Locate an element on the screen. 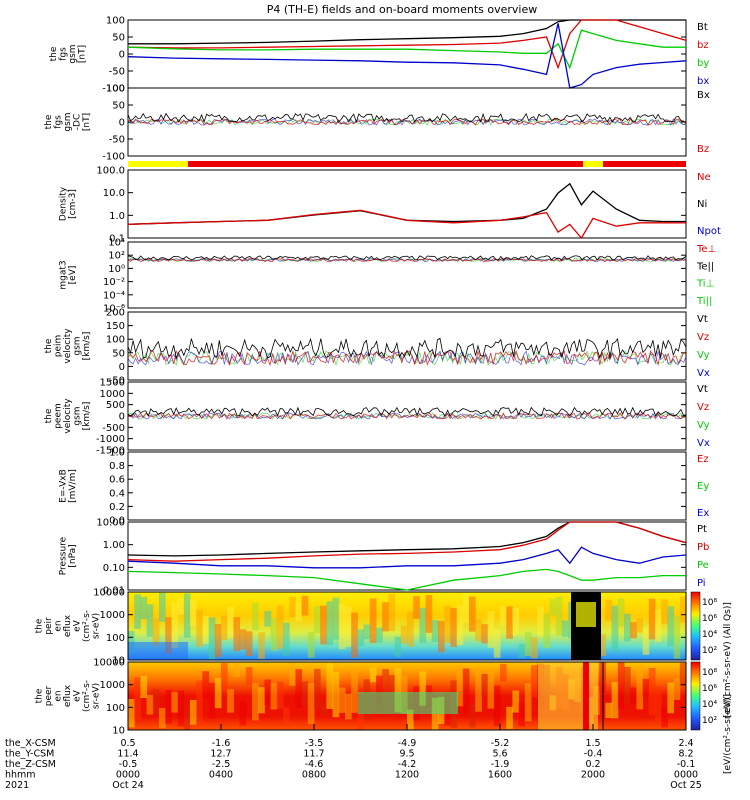 The height and width of the screenshot is (800, 750). legend-Te||: Te|| is located at coordinates (705, 266).